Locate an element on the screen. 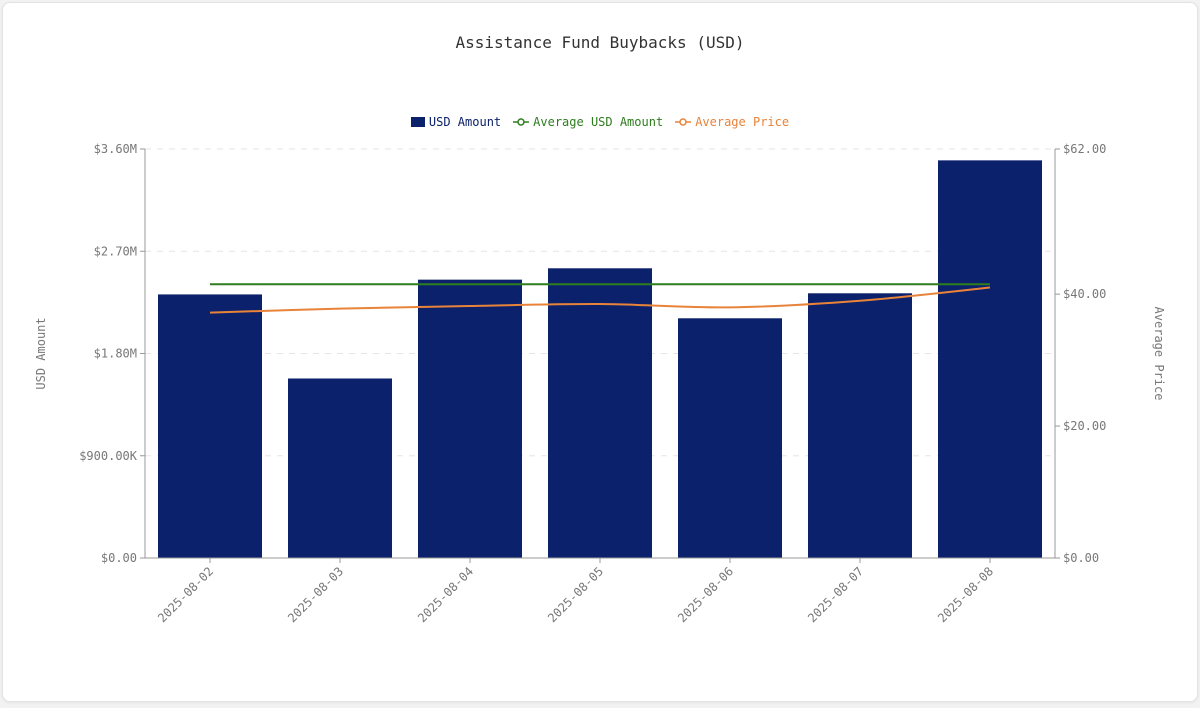 The width and height of the screenshot is (1200, 708). x-tick-label: 2025-08-04 is located at coordinates (445, 594).